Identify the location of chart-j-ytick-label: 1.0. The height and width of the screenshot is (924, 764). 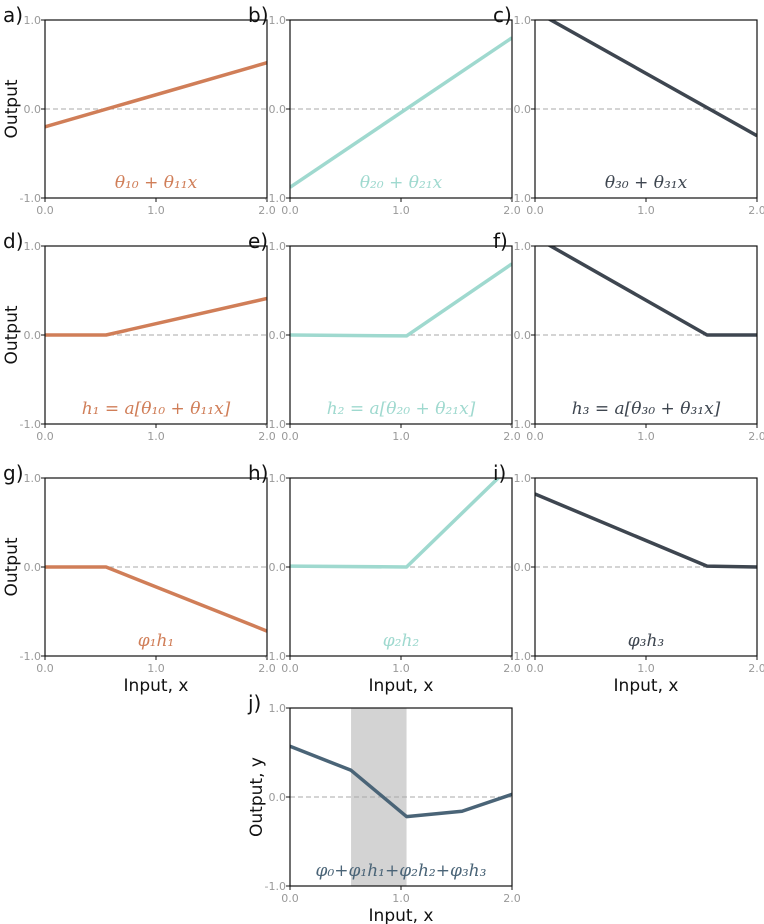
(278, 708).